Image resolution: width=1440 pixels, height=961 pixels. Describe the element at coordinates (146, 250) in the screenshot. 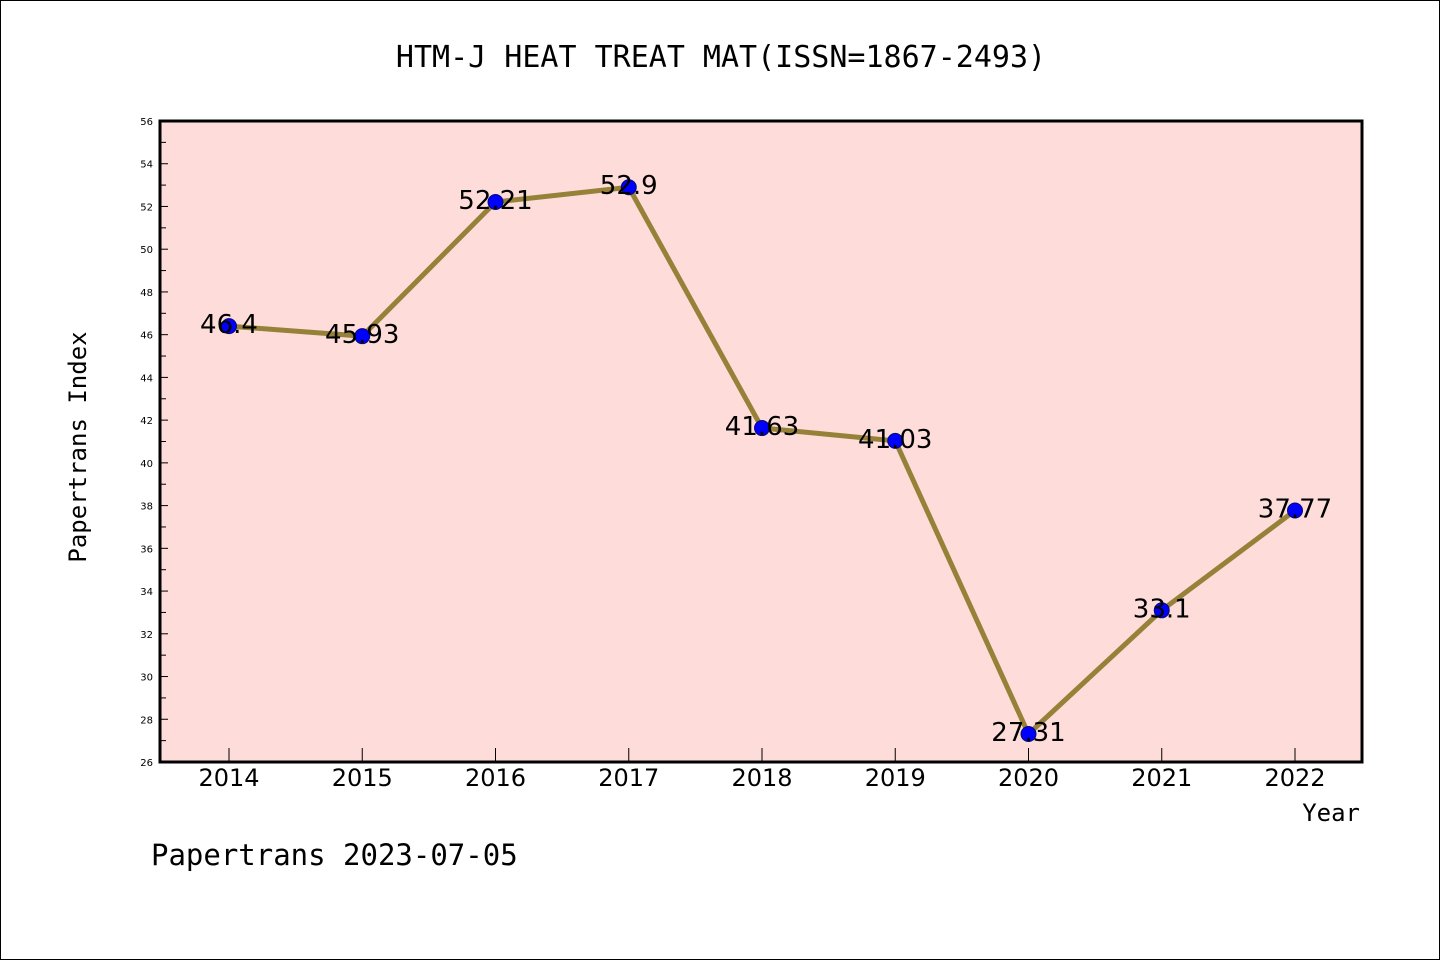

I see `y-tick-label: 50` at that location.